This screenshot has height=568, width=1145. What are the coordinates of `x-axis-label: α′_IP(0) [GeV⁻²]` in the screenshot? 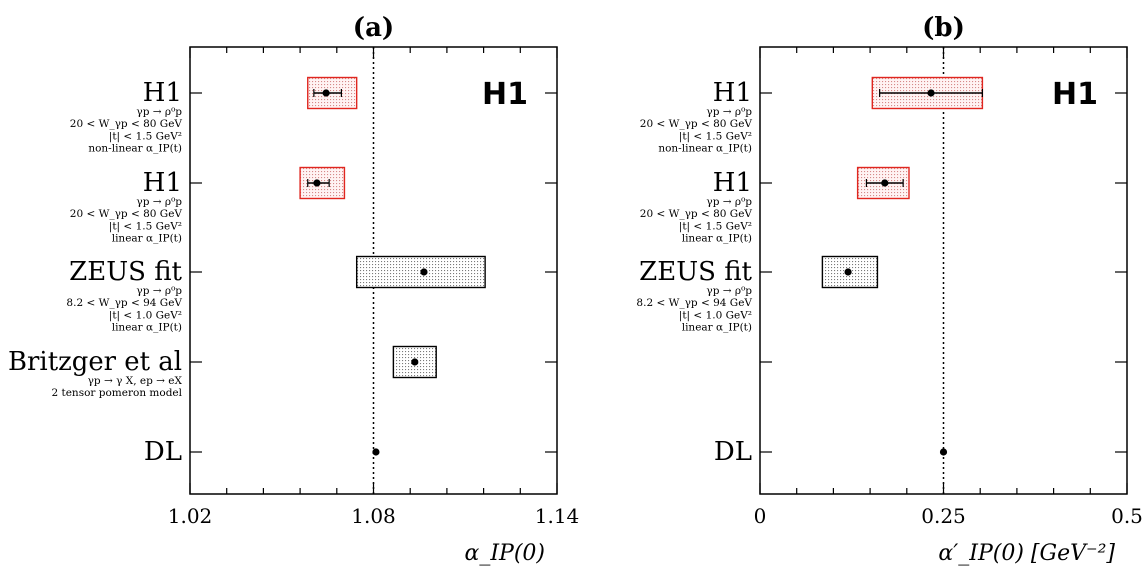 It's located at (1026, 553).